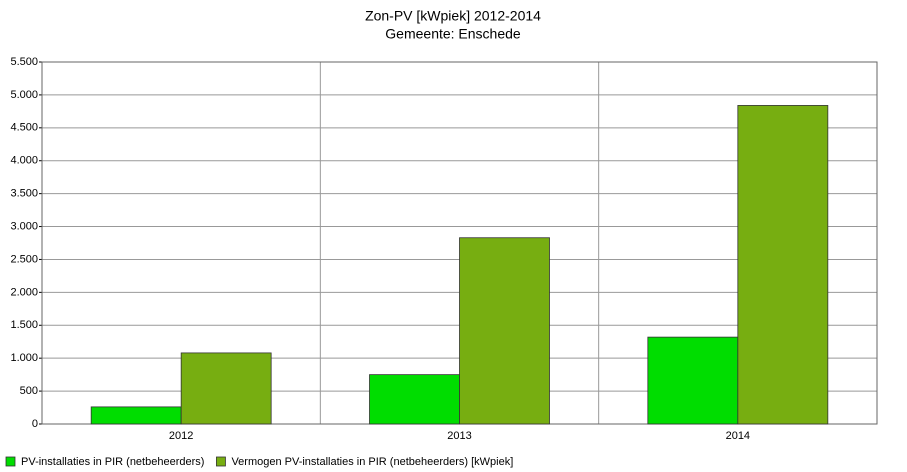 This screenshot has height=472, width=907. What do you see at coordinates (24, 128) in the screenshot?
I see `y-tick-label: 4.500` at bounding box center [24, 128].